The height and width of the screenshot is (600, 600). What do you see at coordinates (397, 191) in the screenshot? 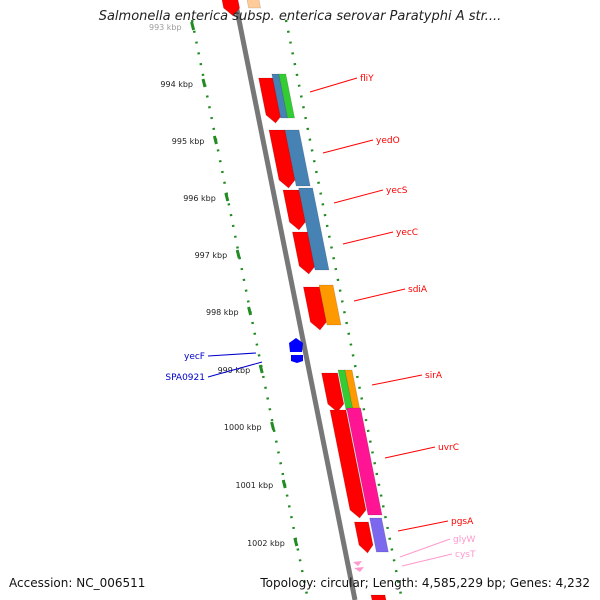
I see `gene-label-yecS: yecS` at bounding box center [397, 191].